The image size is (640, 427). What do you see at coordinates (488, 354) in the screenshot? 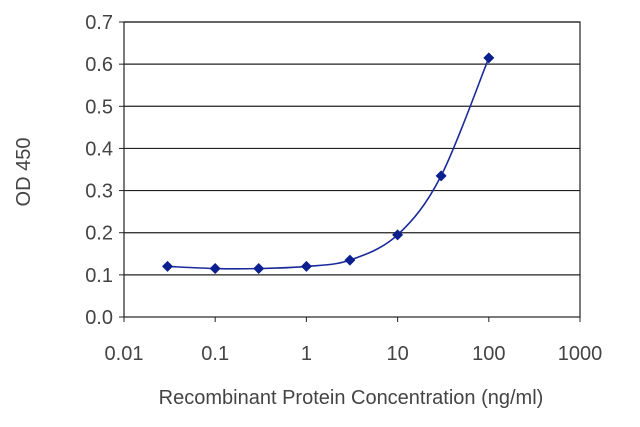
I see `x-tick-label: 100` at bounding box center [488, 354].